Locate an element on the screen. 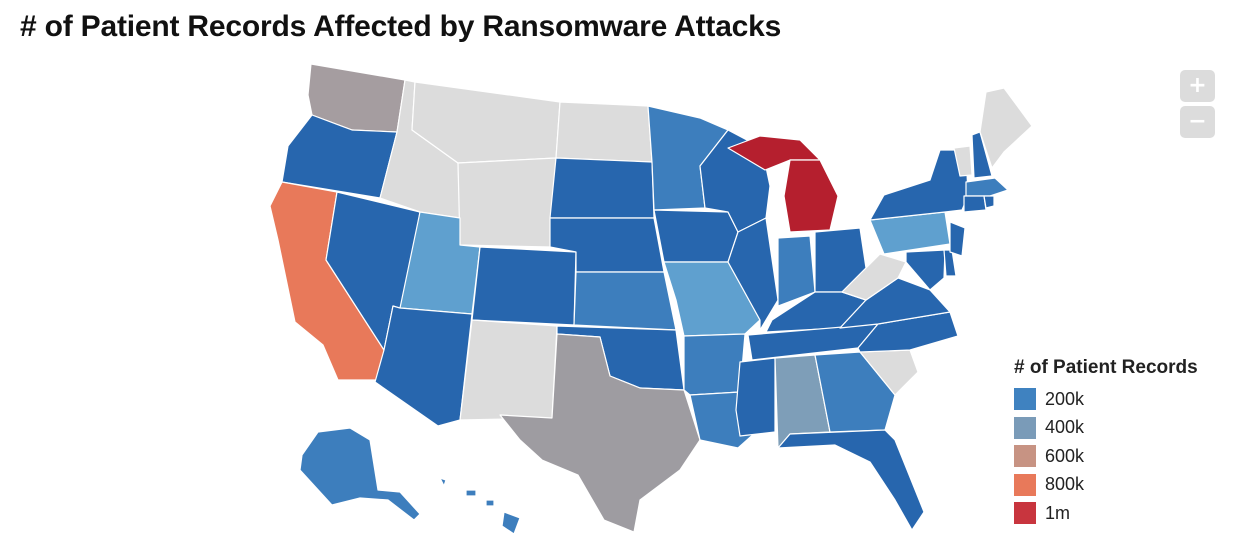 This screenshot has height=558, width=1236. state-wv is located at coordinates (874, 277).